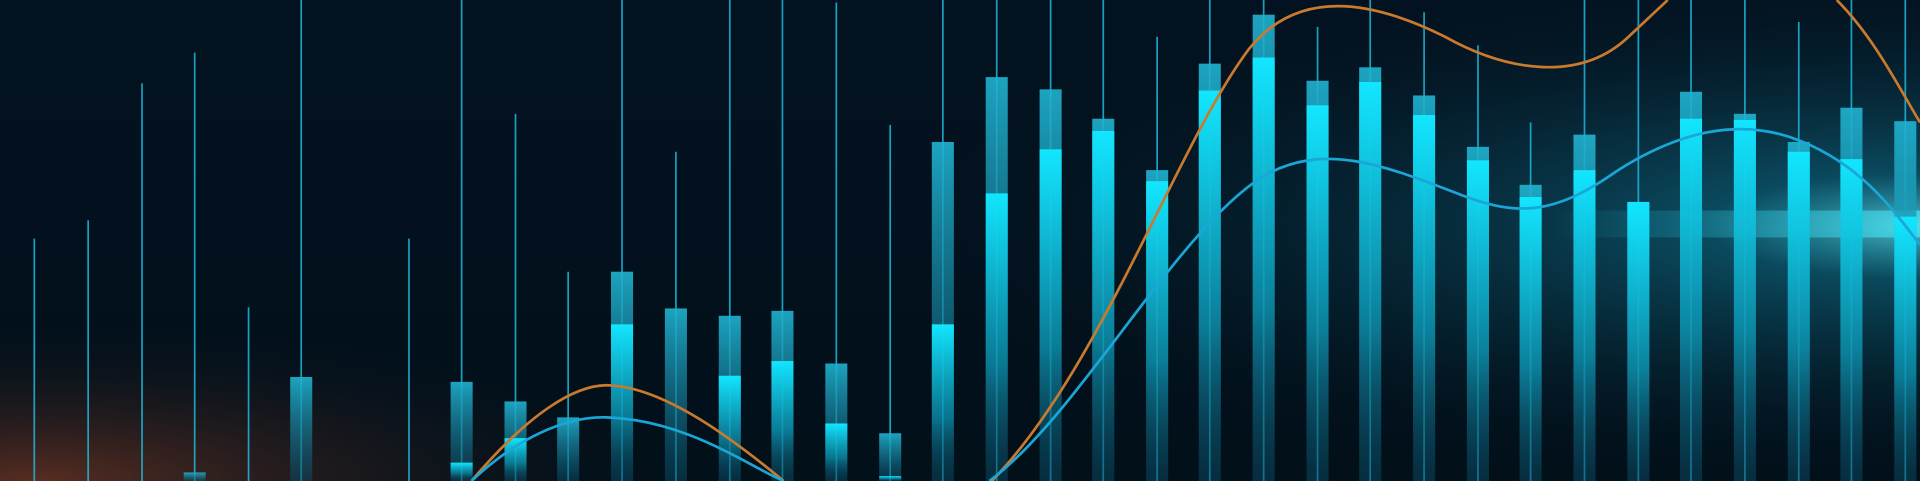 Image resolution: width=1920 pixels, height=481 pixels. Describe the element at coordinates (1511, 224) in the screenshot. I see `light-band` at that location.